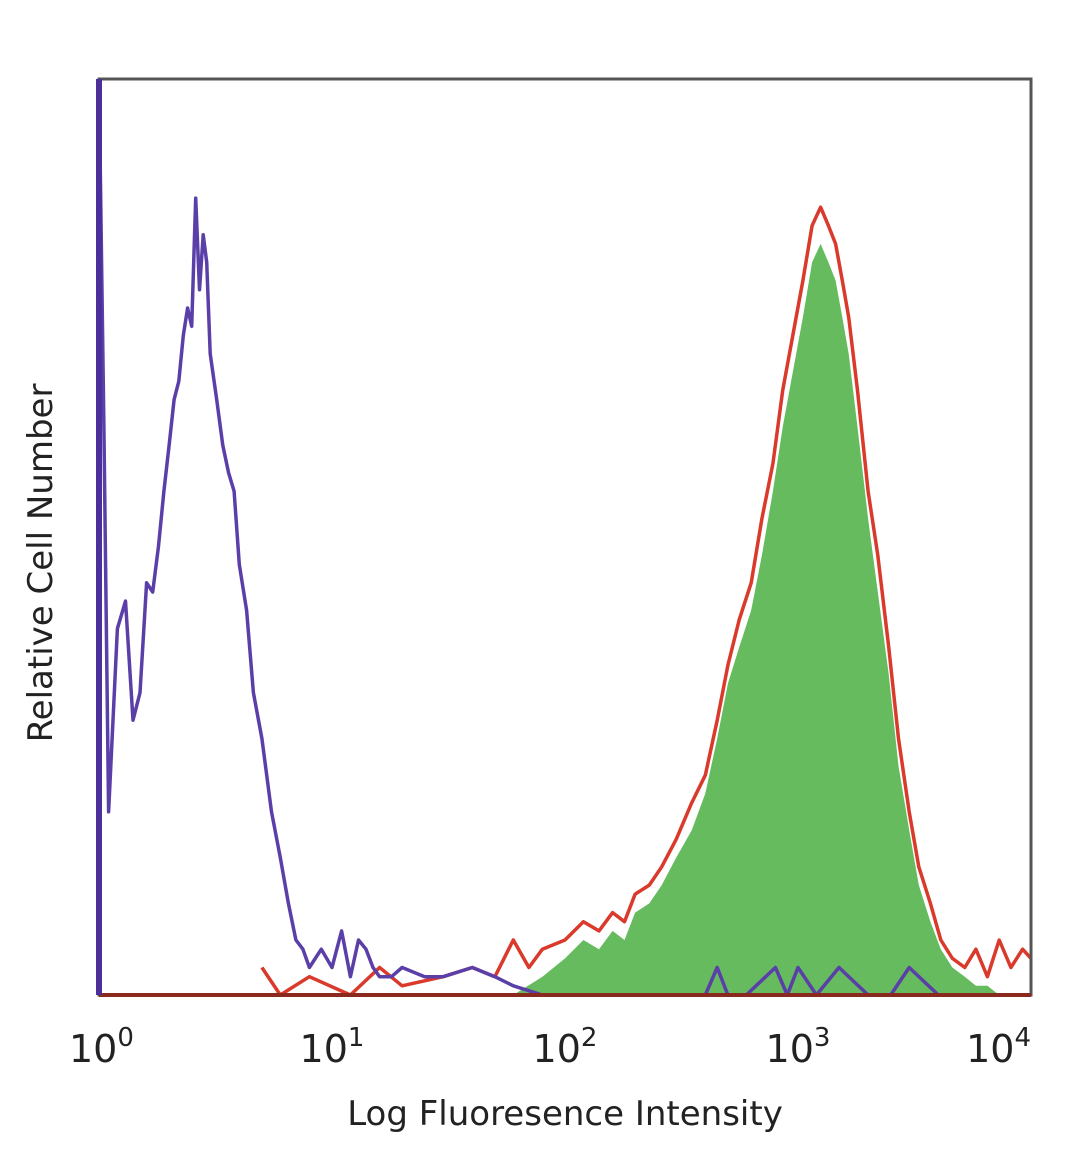 This screenshot has height=1169, width=1080. Describe the element at coordinates (798, 1047) in the screenshot. I see `x-tick-label-1000: 103` at that location.